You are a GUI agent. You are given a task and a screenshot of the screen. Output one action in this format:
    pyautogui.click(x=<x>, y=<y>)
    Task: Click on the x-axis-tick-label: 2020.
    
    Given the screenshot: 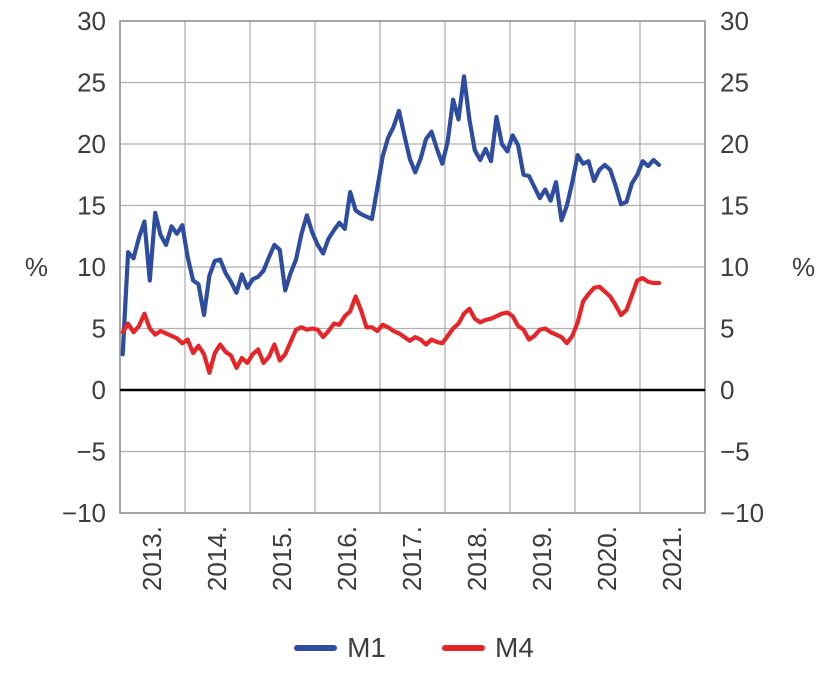 What is the action you would take?
    pyautogui.click(x=607, y=558)
    